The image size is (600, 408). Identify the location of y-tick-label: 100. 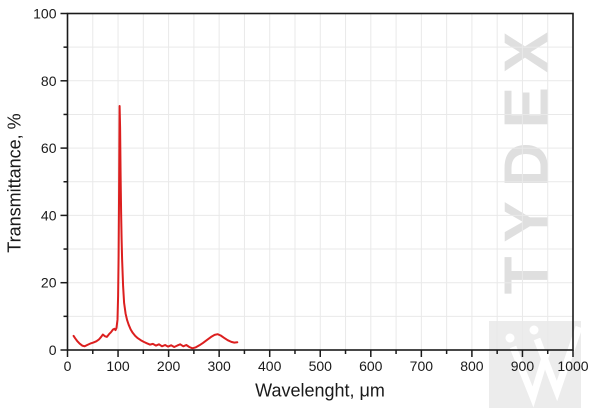
(45, 14).